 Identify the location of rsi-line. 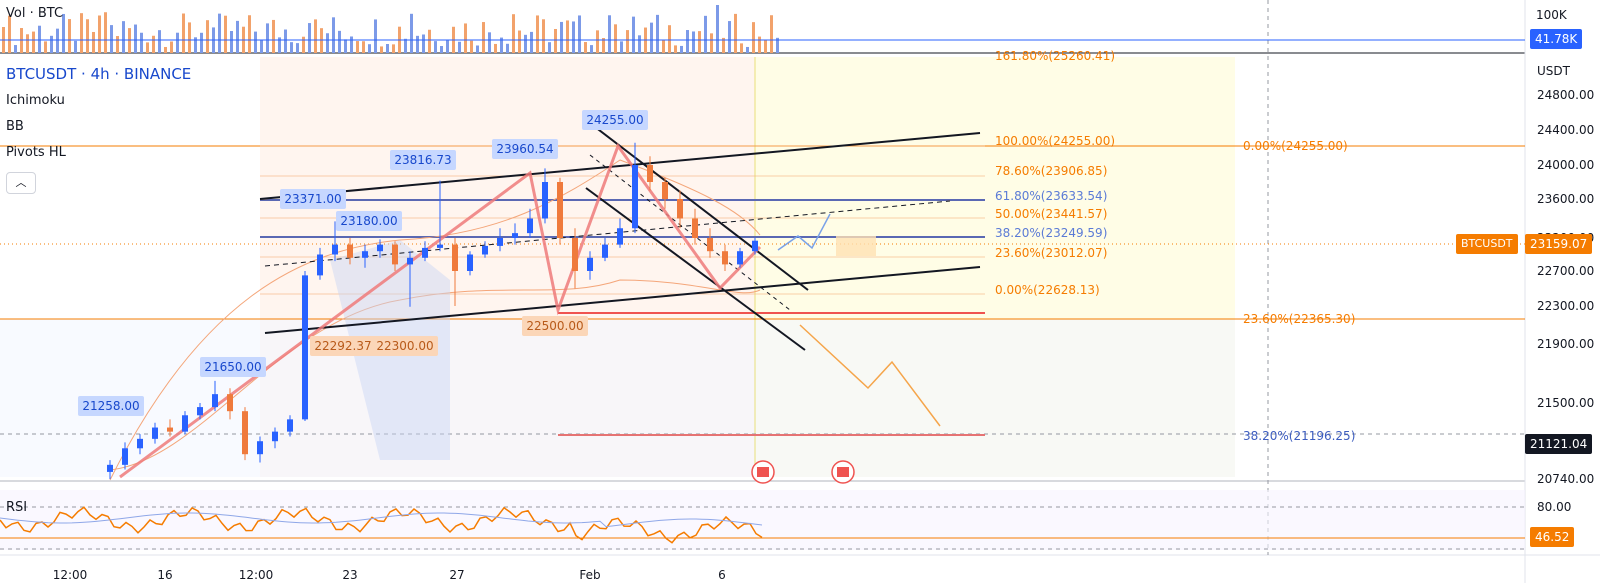
(381, 525).